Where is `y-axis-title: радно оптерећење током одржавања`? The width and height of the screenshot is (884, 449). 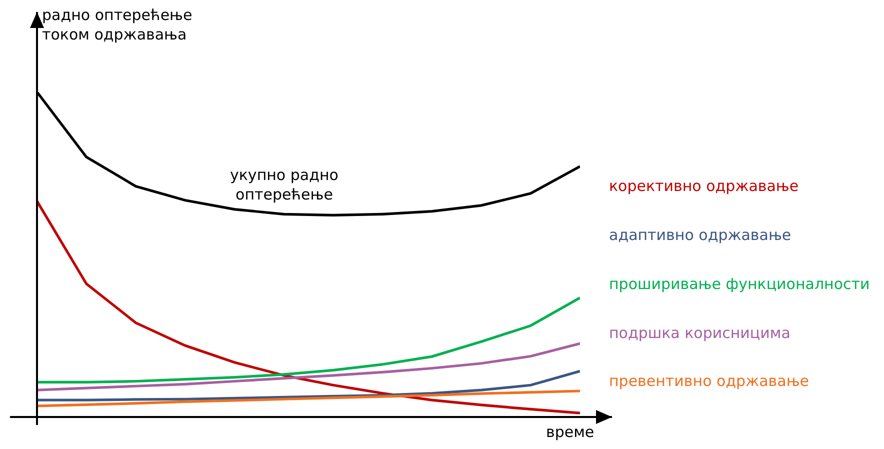 y-axis-title: радно оптерећење током одржавања is located at coordinates (117, 25).